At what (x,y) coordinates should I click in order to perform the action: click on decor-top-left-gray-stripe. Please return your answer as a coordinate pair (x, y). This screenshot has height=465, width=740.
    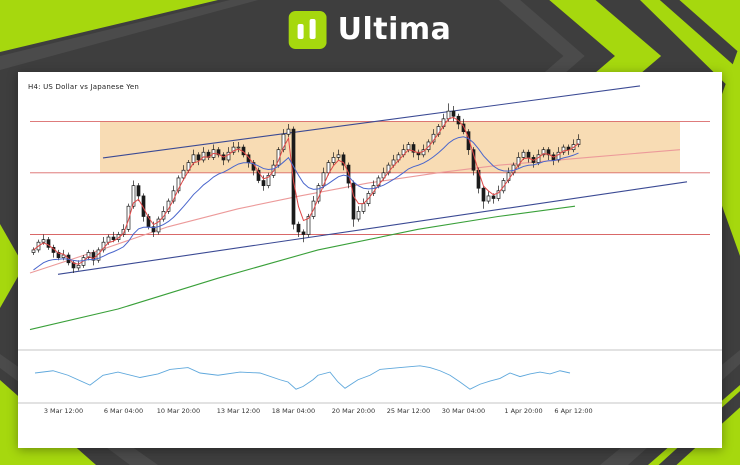
    Looking at the image, I should click on (129, 35).